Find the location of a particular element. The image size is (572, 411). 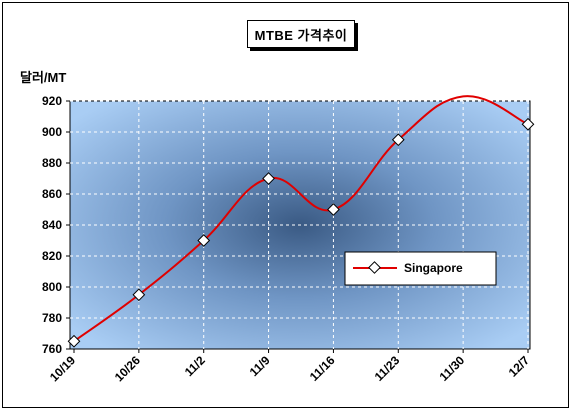

legend-swatch-marker is located at coordinates (374, 267).